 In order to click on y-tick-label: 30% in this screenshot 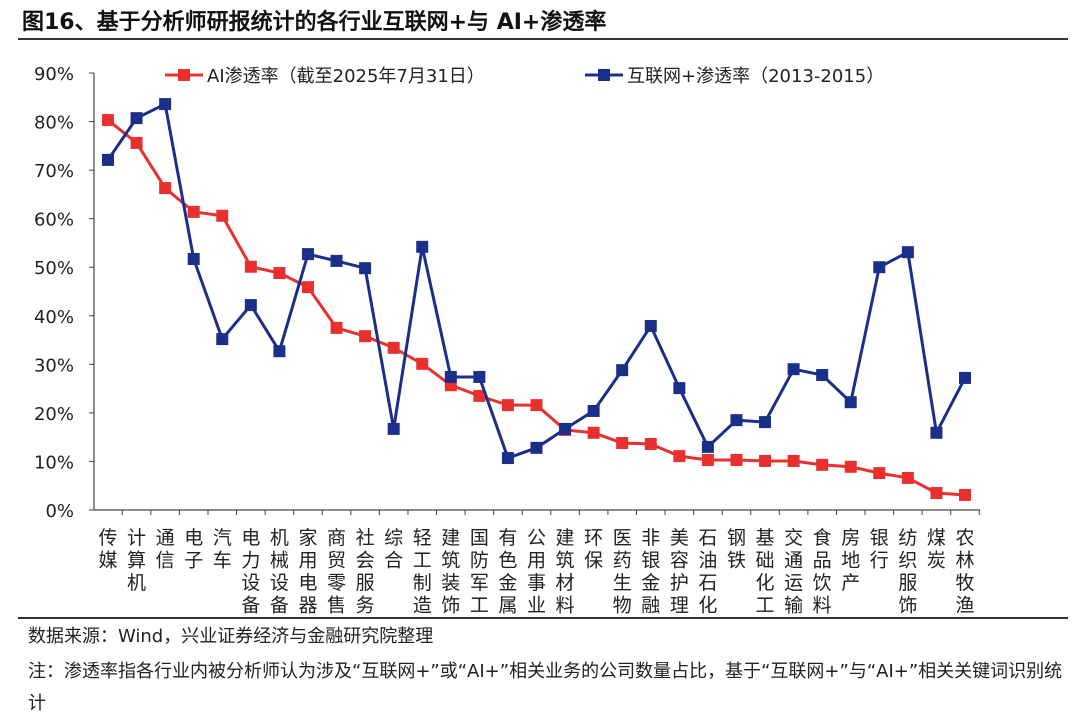, I will do `click(54, 365)`.